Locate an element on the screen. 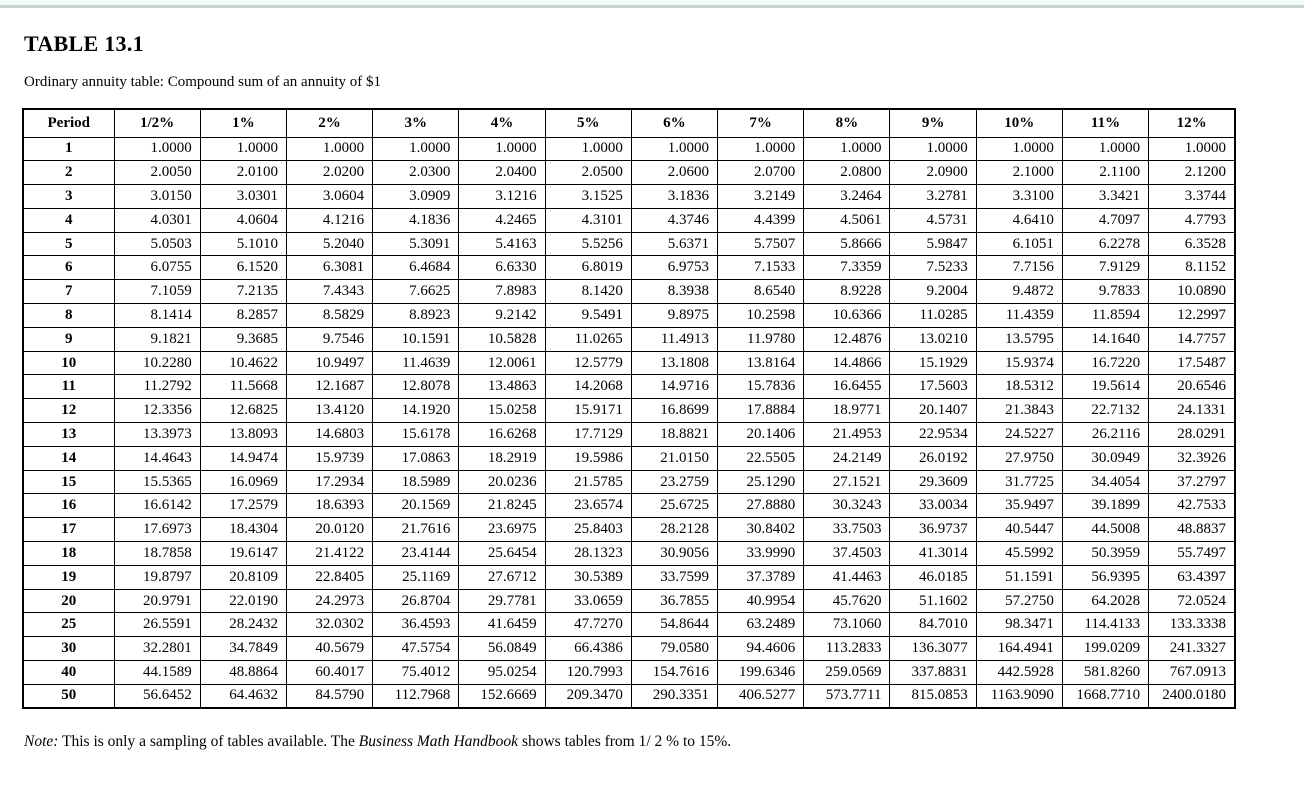  value-cell: 2.1000 is located at coordinates (1019, 173).